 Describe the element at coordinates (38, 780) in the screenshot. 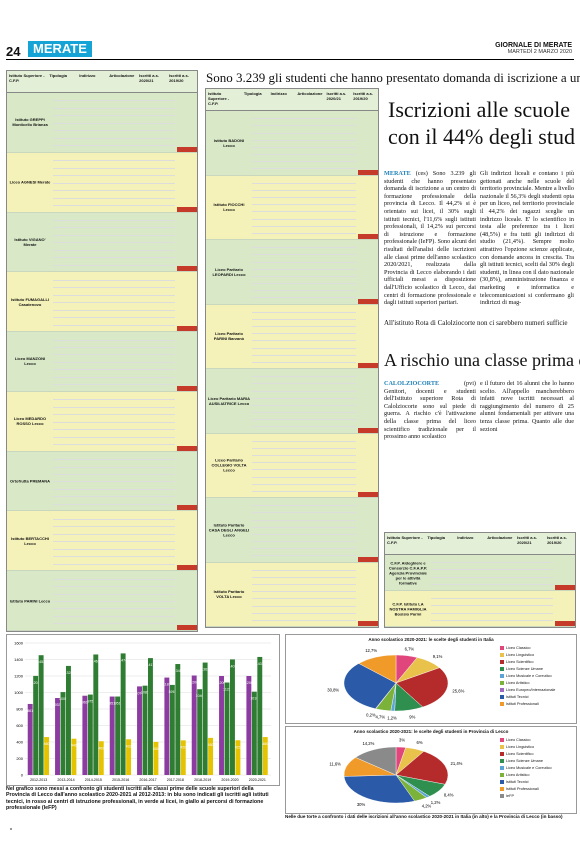

I see `x-tick-label: 2012-2013` at that location.